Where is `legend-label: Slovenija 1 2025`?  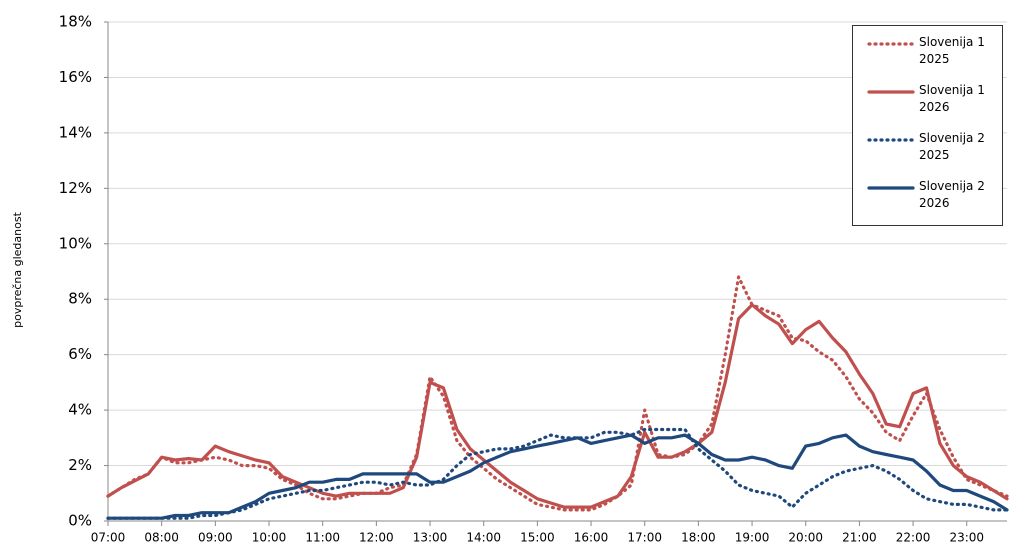
legend-label: Slovenija 1 2025 is located at coordinates (952, 50).